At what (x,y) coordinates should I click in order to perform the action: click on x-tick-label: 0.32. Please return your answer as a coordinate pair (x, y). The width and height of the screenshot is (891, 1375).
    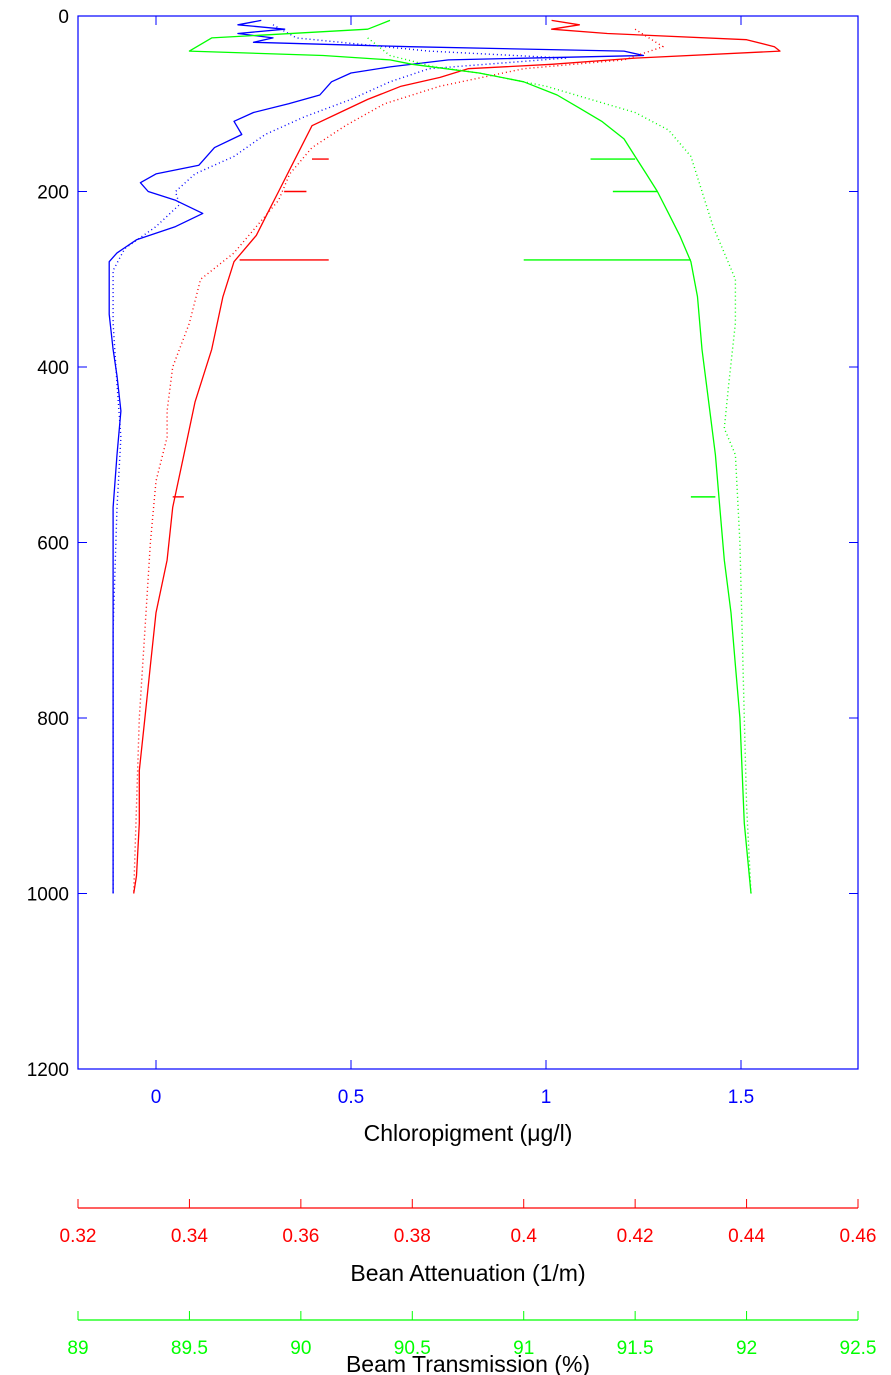
    Looking at the image, I should click on (78, 1236).